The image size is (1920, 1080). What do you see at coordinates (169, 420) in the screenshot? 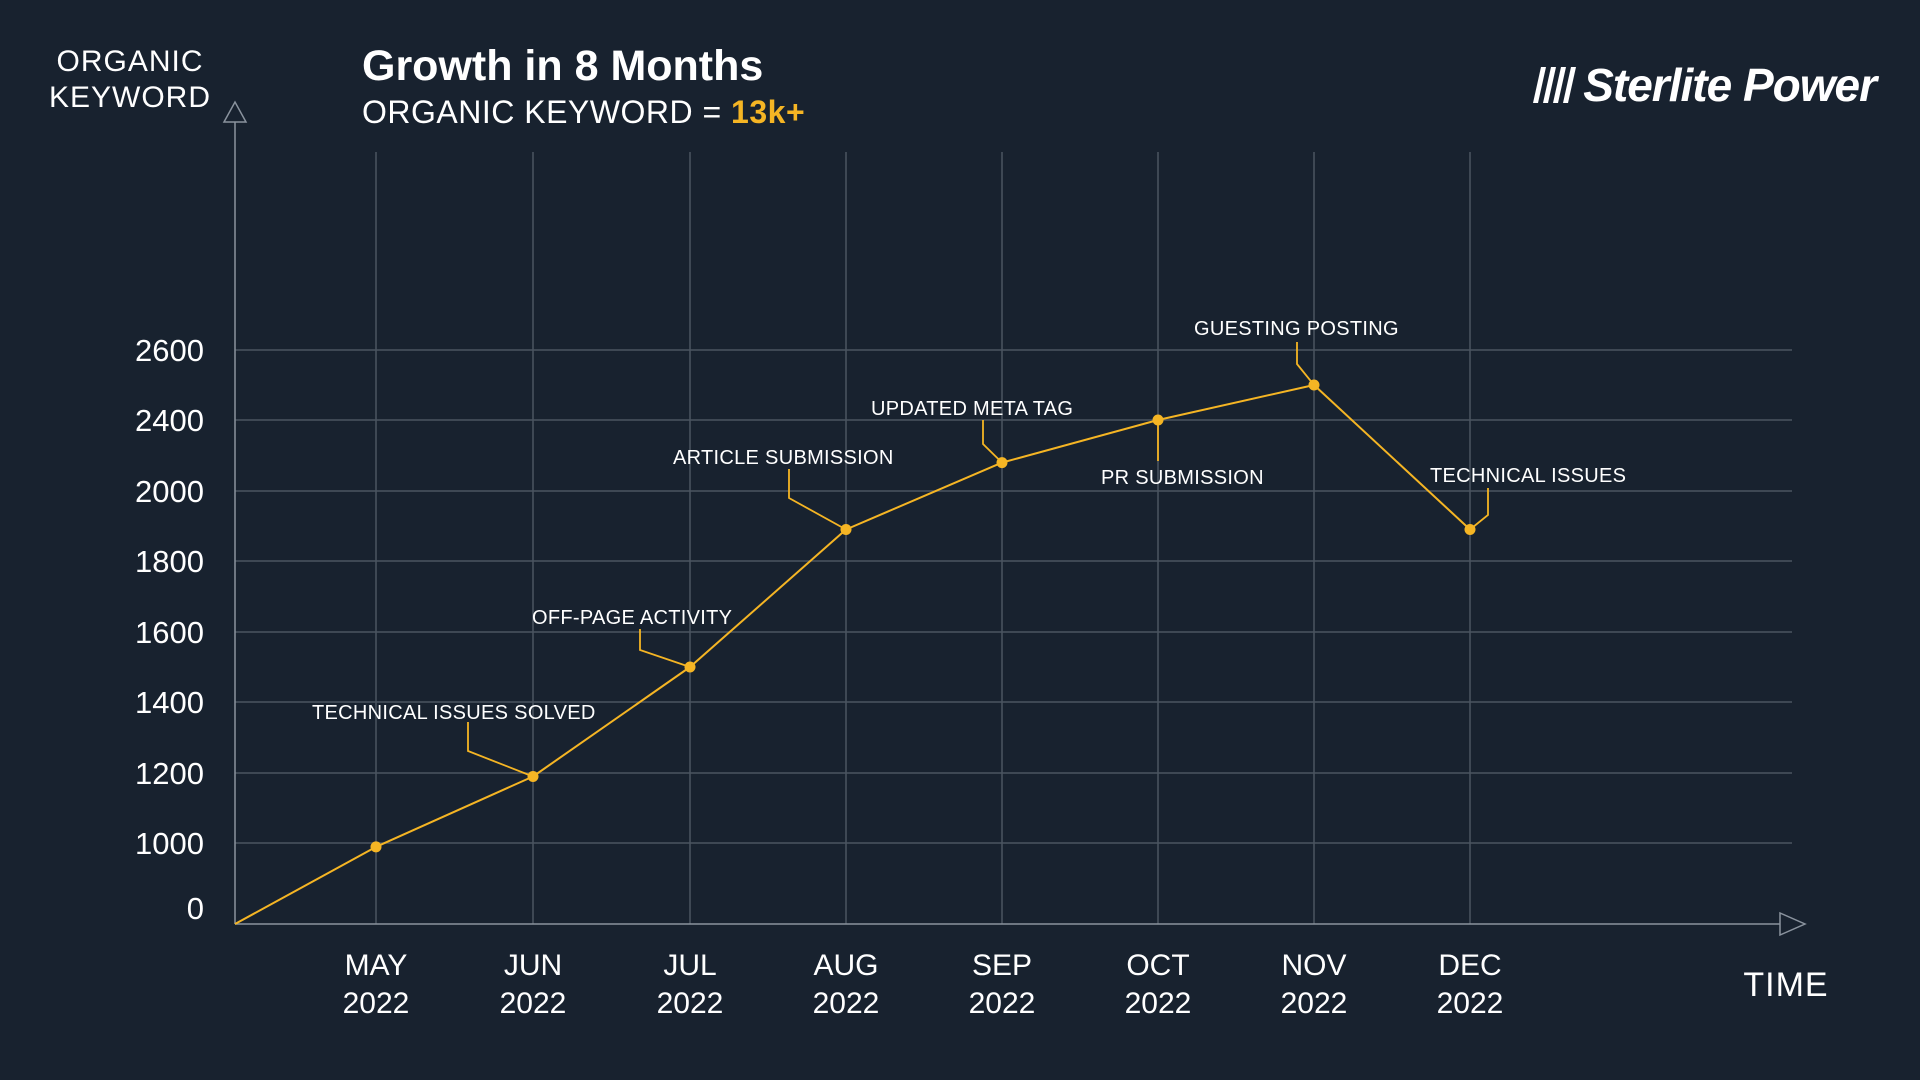
I see `y-tick-label: 2400` at bounding box center [169, 420].